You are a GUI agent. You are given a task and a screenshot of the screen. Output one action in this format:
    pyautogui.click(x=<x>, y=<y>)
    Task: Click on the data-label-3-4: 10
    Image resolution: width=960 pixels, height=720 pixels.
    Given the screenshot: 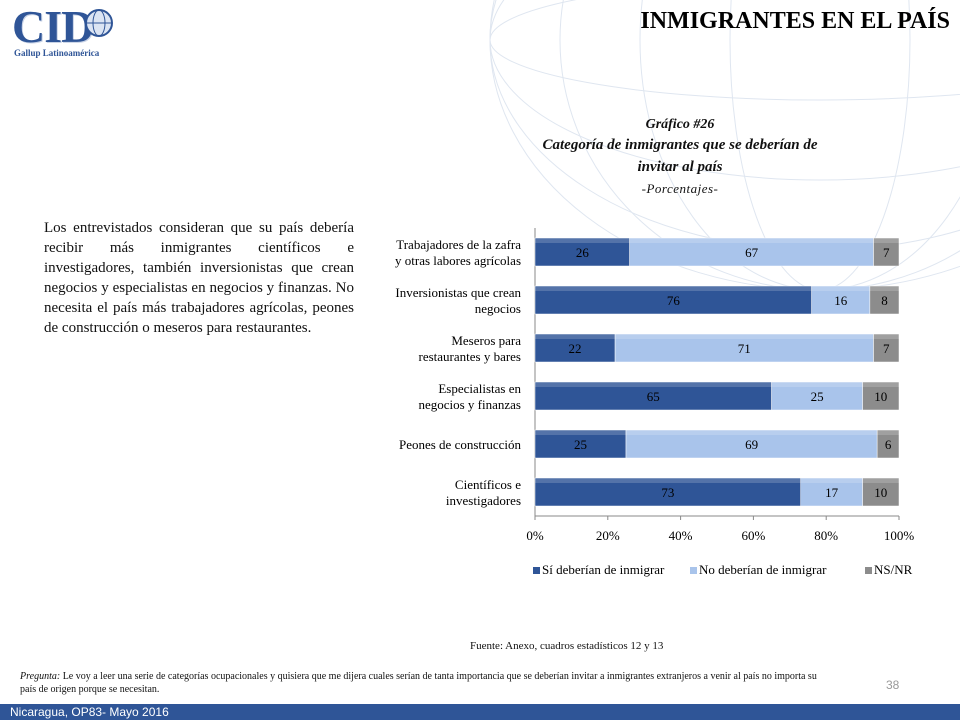 What is the action you would take?
    pyautogui.click(x=880, y=396)
    